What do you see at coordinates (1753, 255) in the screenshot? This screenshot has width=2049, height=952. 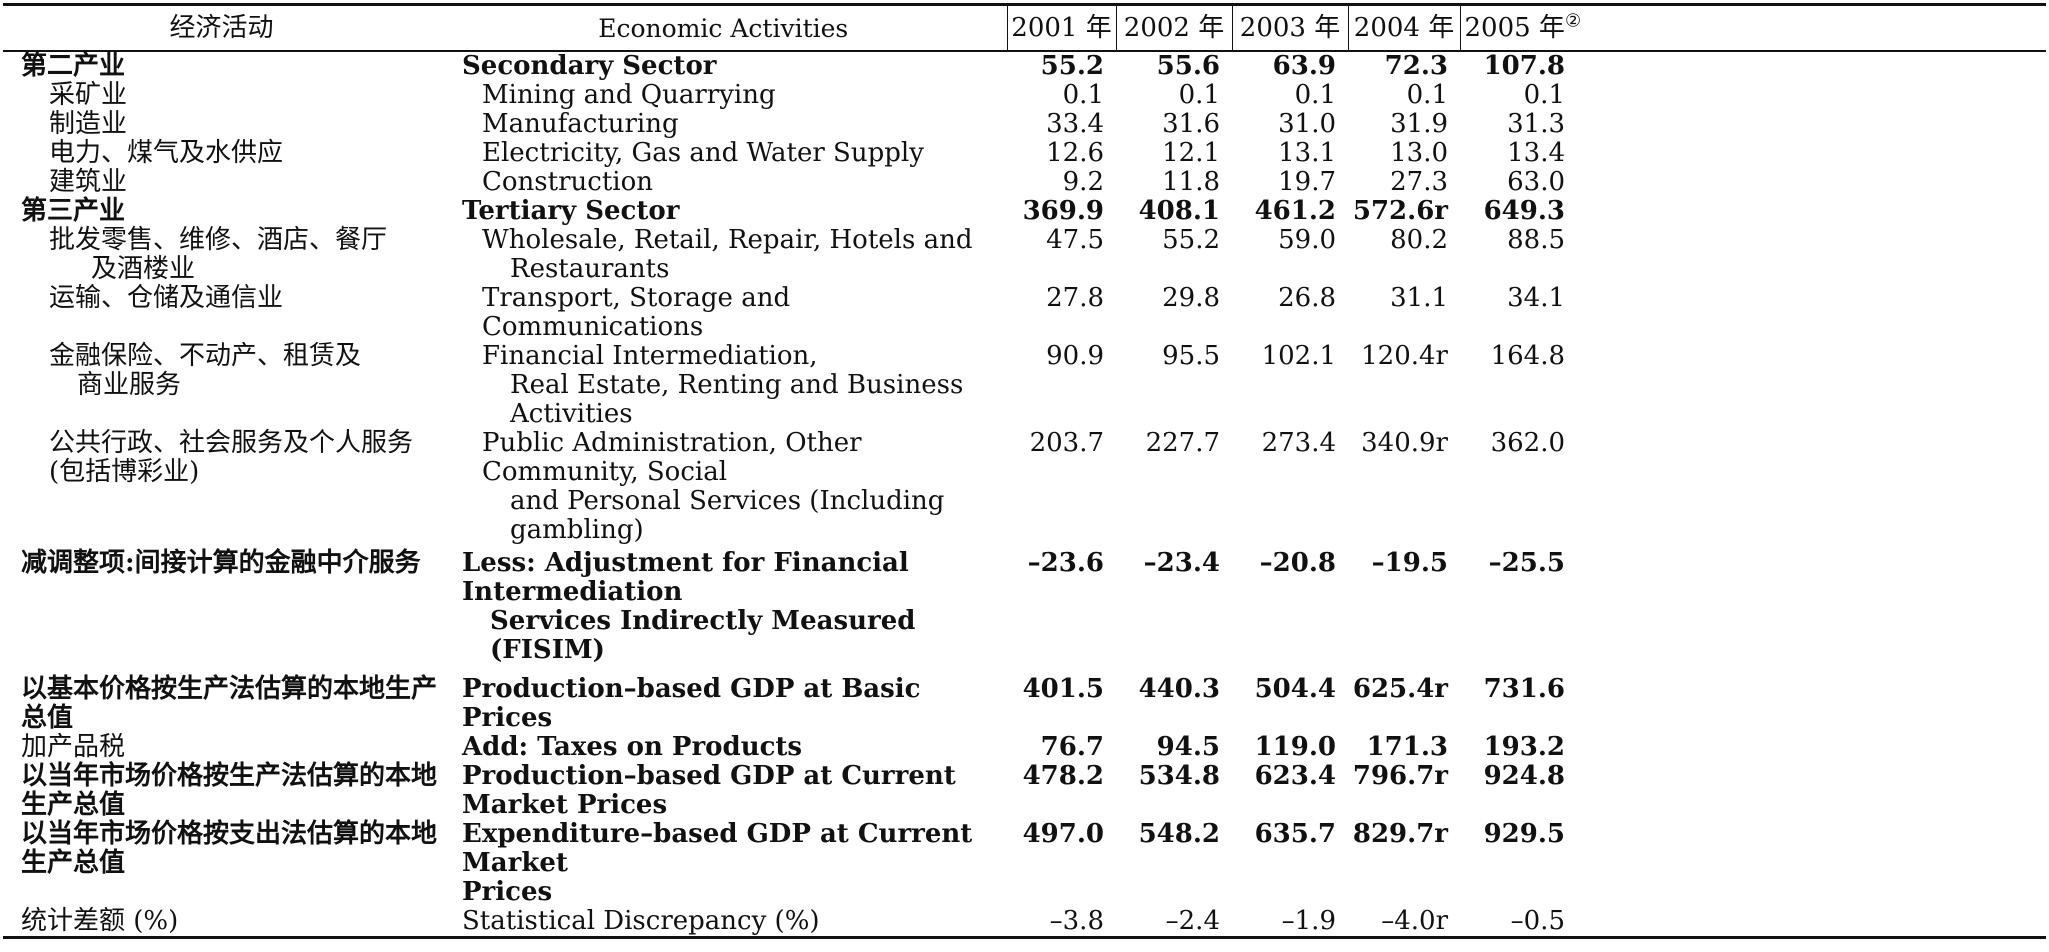 I see `cell-2005: 88.5` at bounding box center [1753, 255].